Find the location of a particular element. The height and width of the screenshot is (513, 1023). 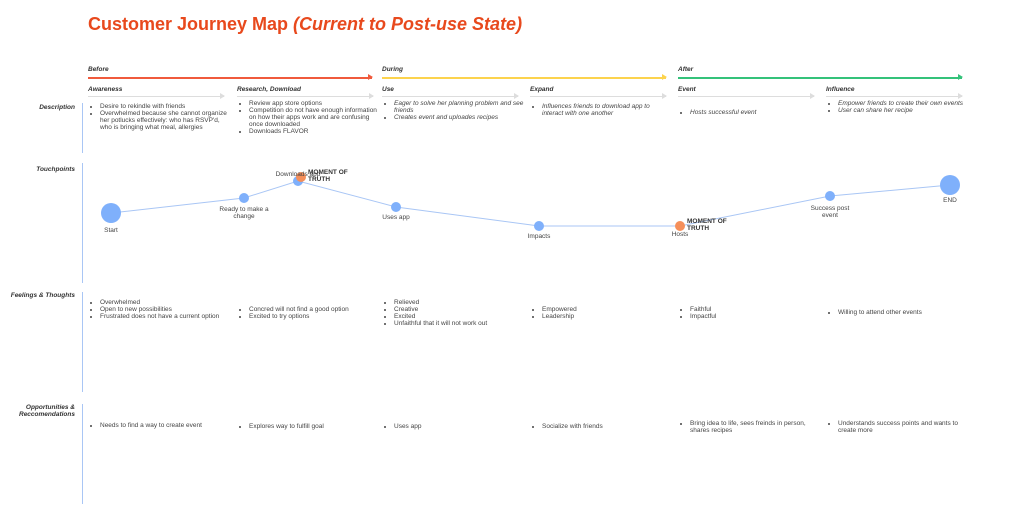

touchpoint-label: Downloads app is located at coordinates (298, 174).